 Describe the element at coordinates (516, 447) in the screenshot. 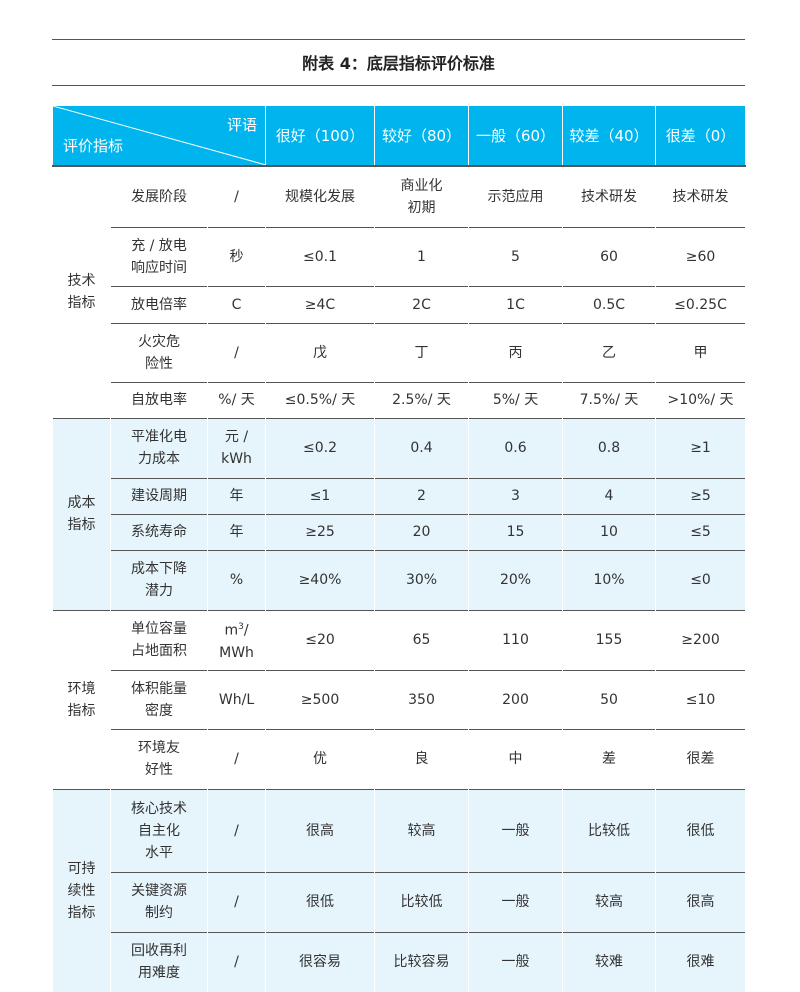

I see `value-cell: 0.6` at that location.